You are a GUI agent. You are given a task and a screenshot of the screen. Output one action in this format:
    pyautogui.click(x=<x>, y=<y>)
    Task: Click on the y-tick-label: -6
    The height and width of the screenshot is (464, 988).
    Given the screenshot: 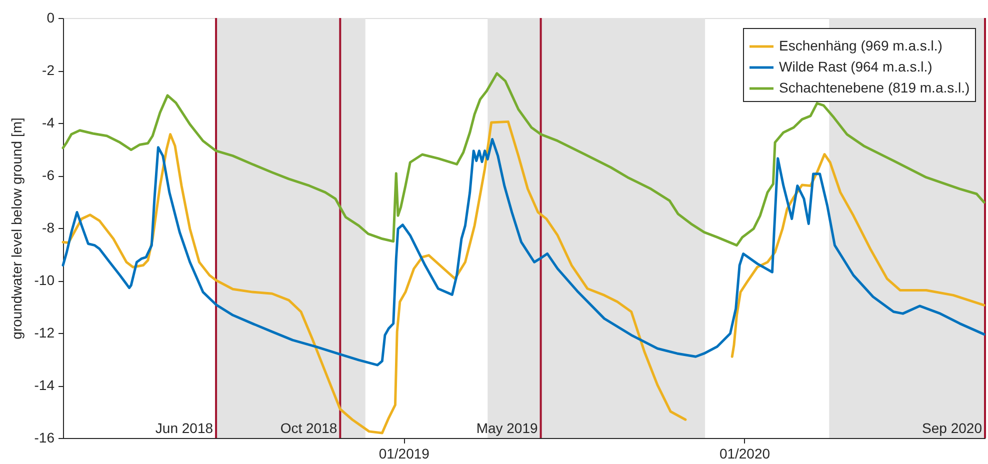 What is the action you would take?
    pyautogui.click(x=48, y=175)
    